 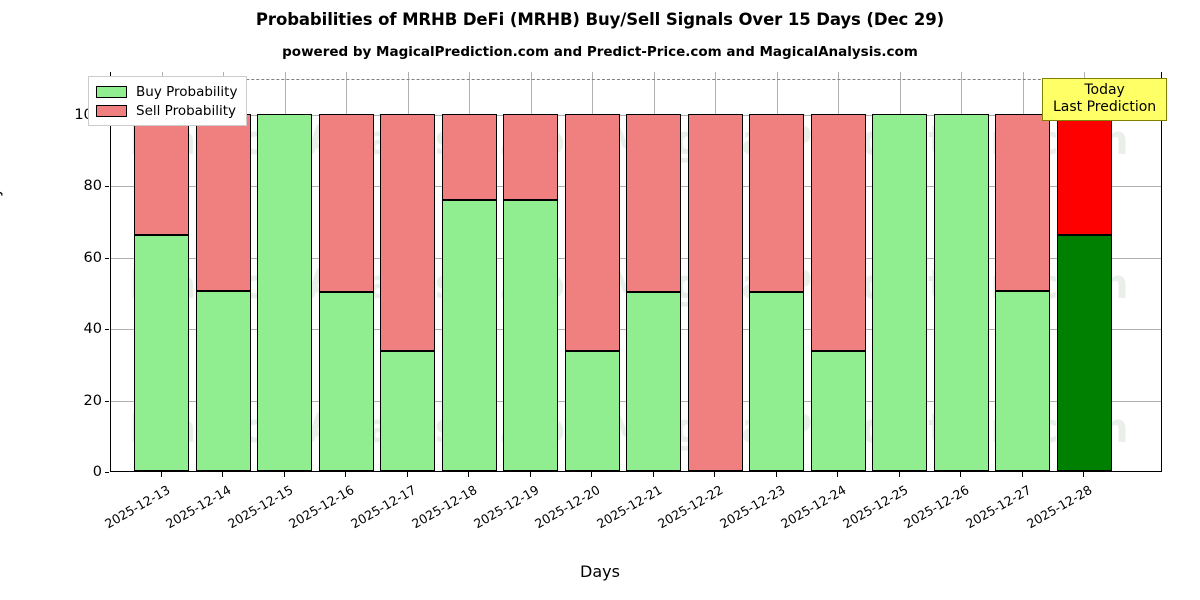 I want to click on x-axis-label: Days, so click(x=600, y=571).